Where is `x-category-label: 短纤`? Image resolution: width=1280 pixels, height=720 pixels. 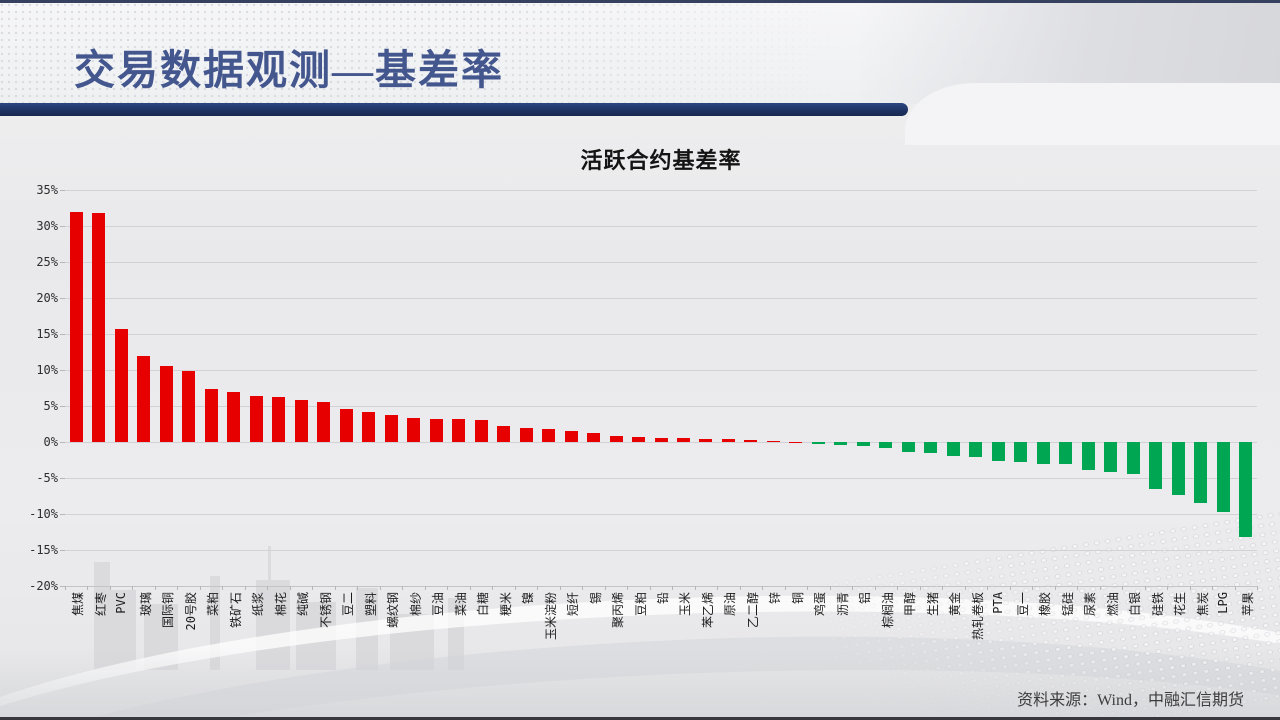
x-category-label: 短纤 is located at coordinates (573, 604).